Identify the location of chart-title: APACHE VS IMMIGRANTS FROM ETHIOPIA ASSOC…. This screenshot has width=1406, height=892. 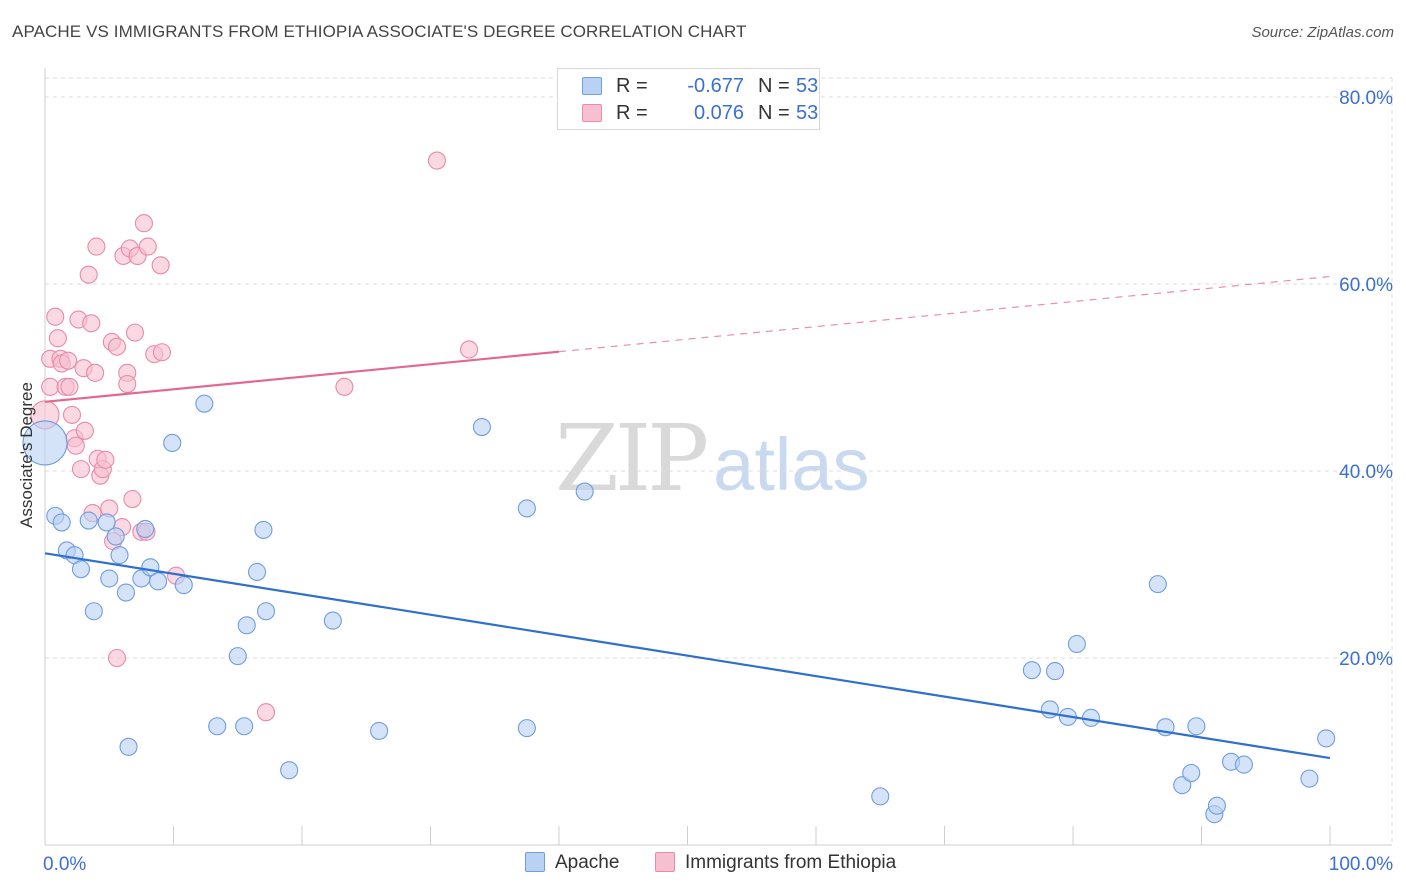
(379, 31).